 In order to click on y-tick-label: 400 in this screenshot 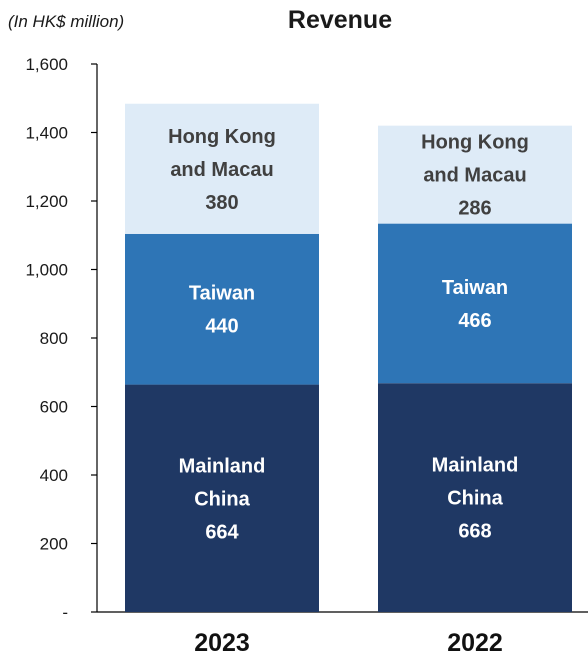, I will do `click(54, 475)`.